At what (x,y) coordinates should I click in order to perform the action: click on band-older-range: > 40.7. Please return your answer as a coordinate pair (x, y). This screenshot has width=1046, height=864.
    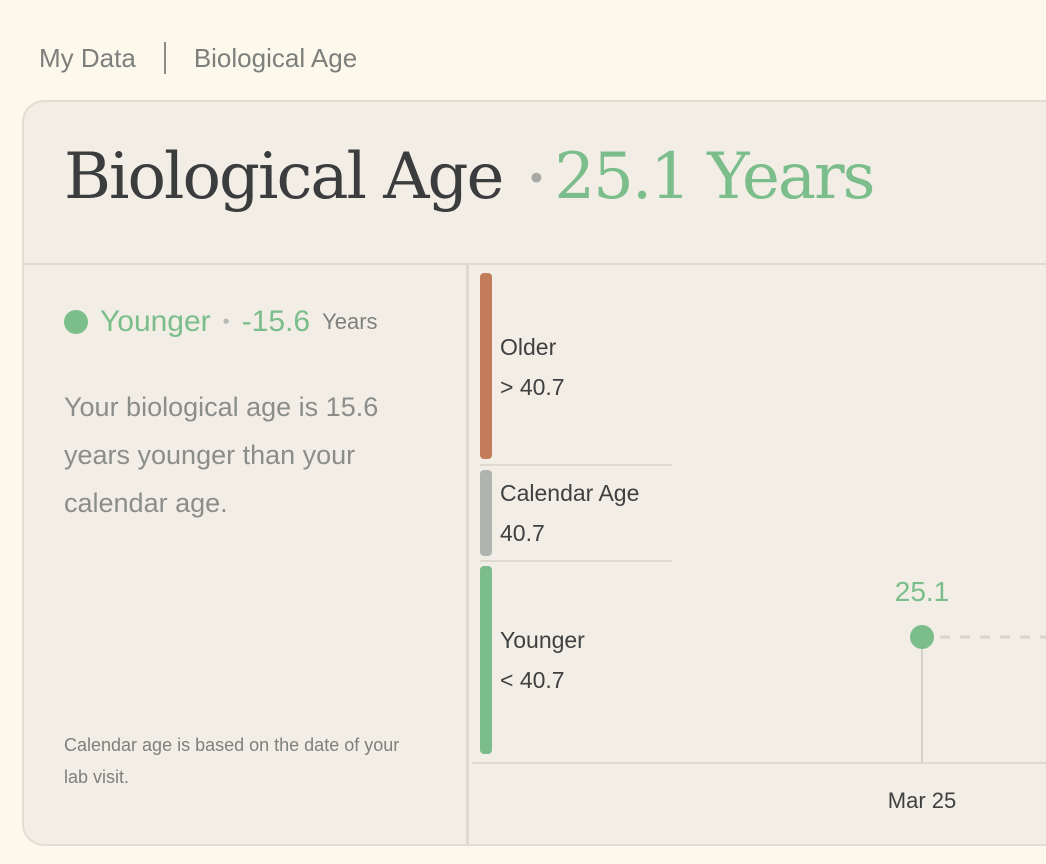
    Looking at the image, I should click on (532, 387).